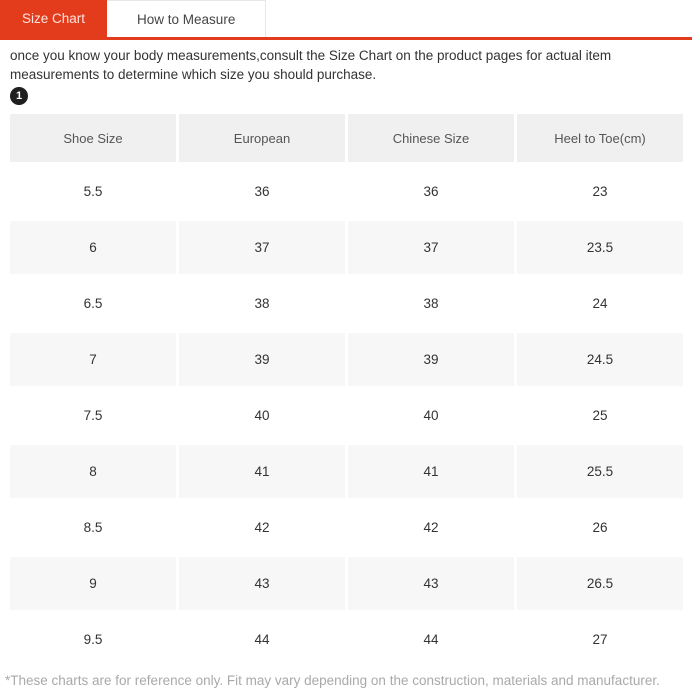 The height and width of the screenshot is (688, 692). I want to click on table-cell: 25.5, so click(600, 471).